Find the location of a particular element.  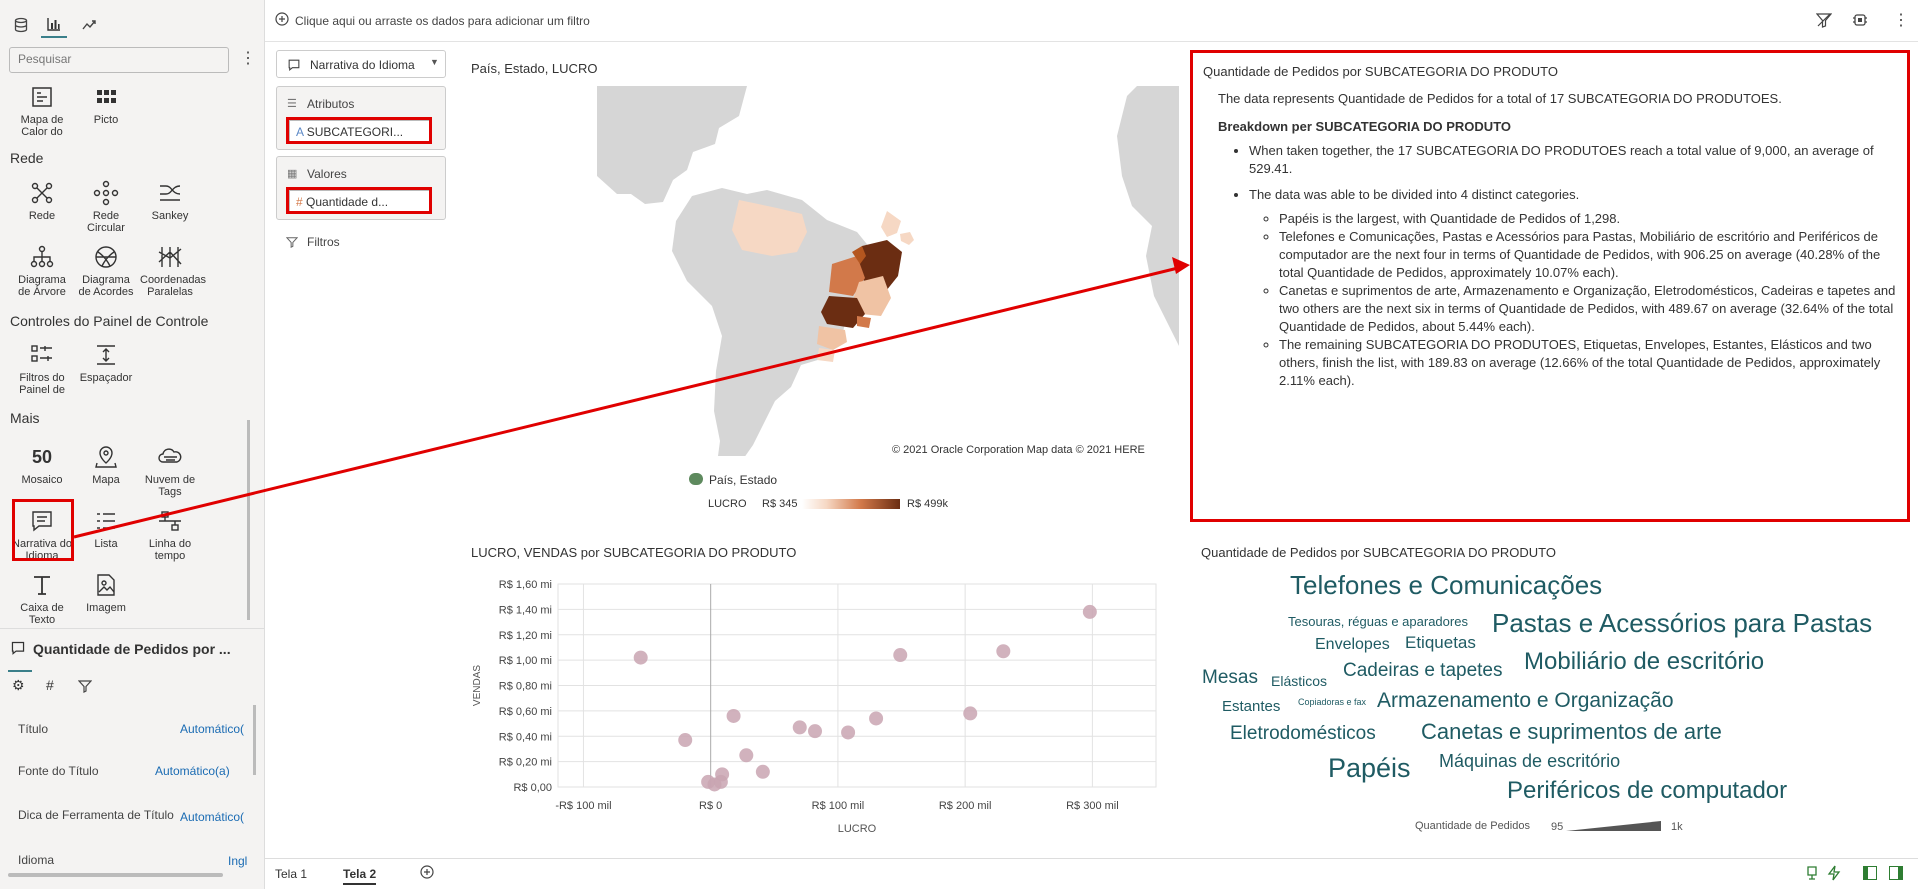

tag-word: Armazenamento e Organização is located at coordinates (1525, 700).